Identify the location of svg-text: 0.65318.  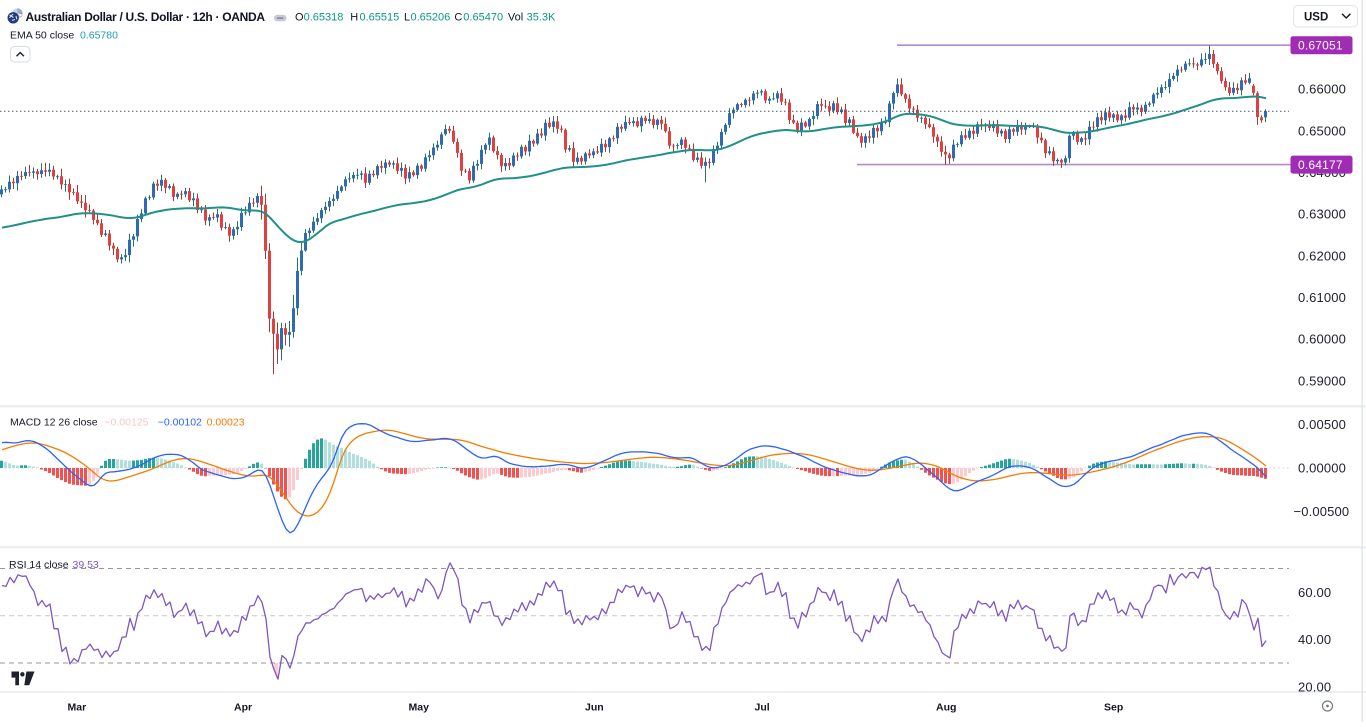
(324, 17).